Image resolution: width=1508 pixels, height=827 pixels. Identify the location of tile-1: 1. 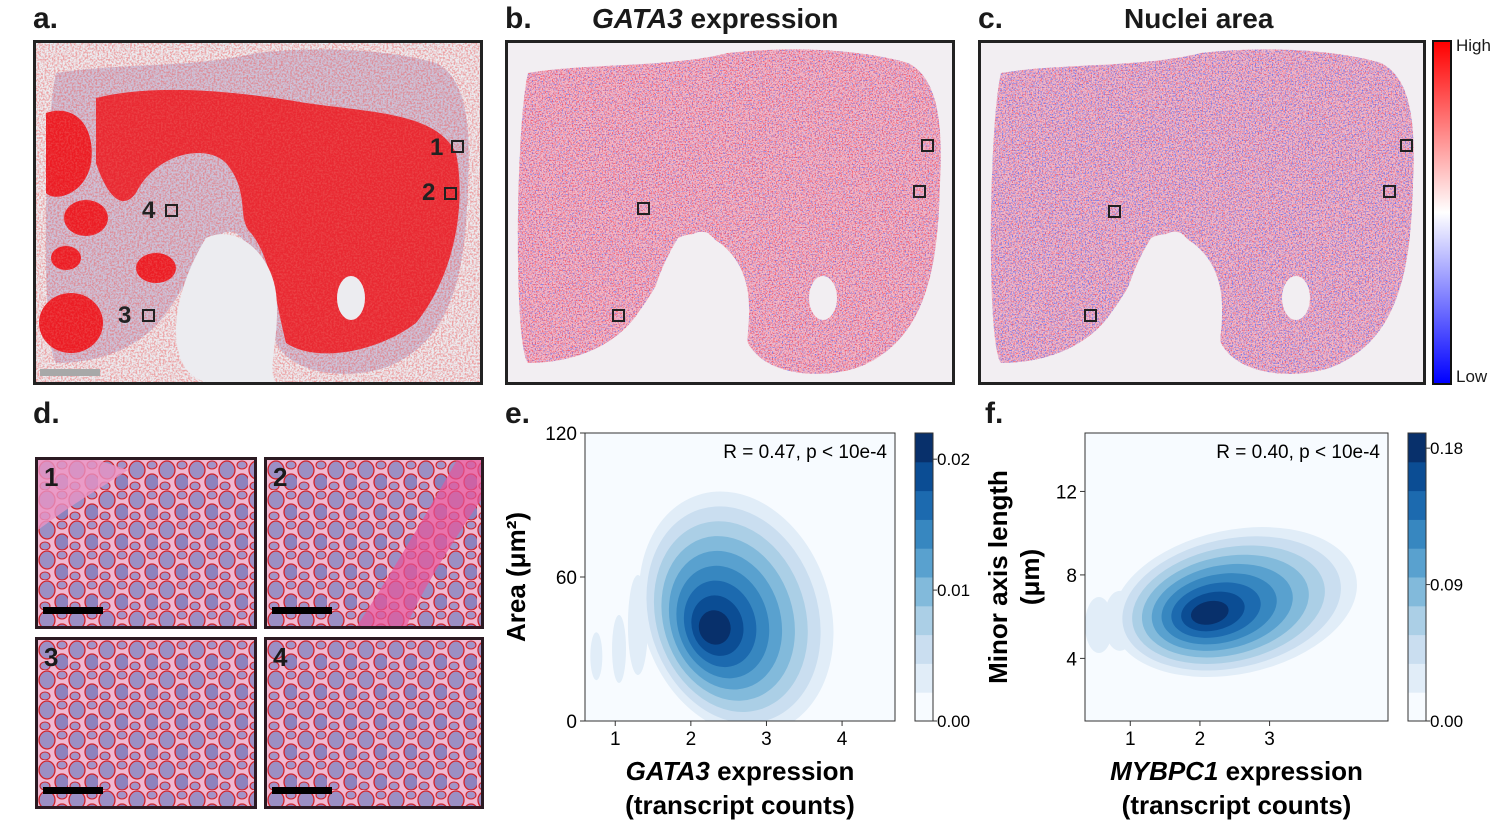
(146, 543).